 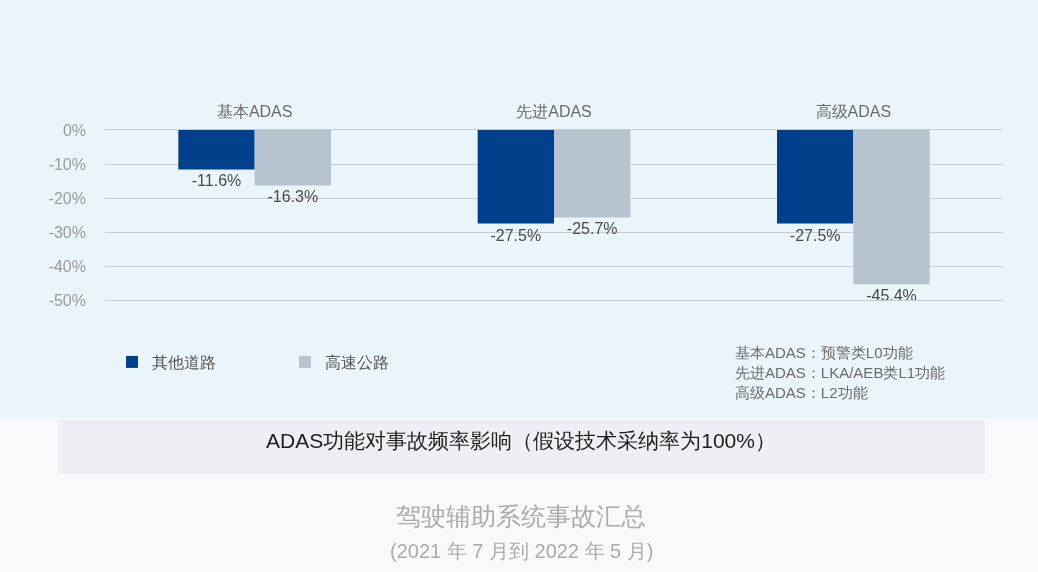 What do you see at coordinates (521, 516) in the screenshot?
I see `text: 驾驶辅助系统事故汇总` at bounding box center [521, 516].